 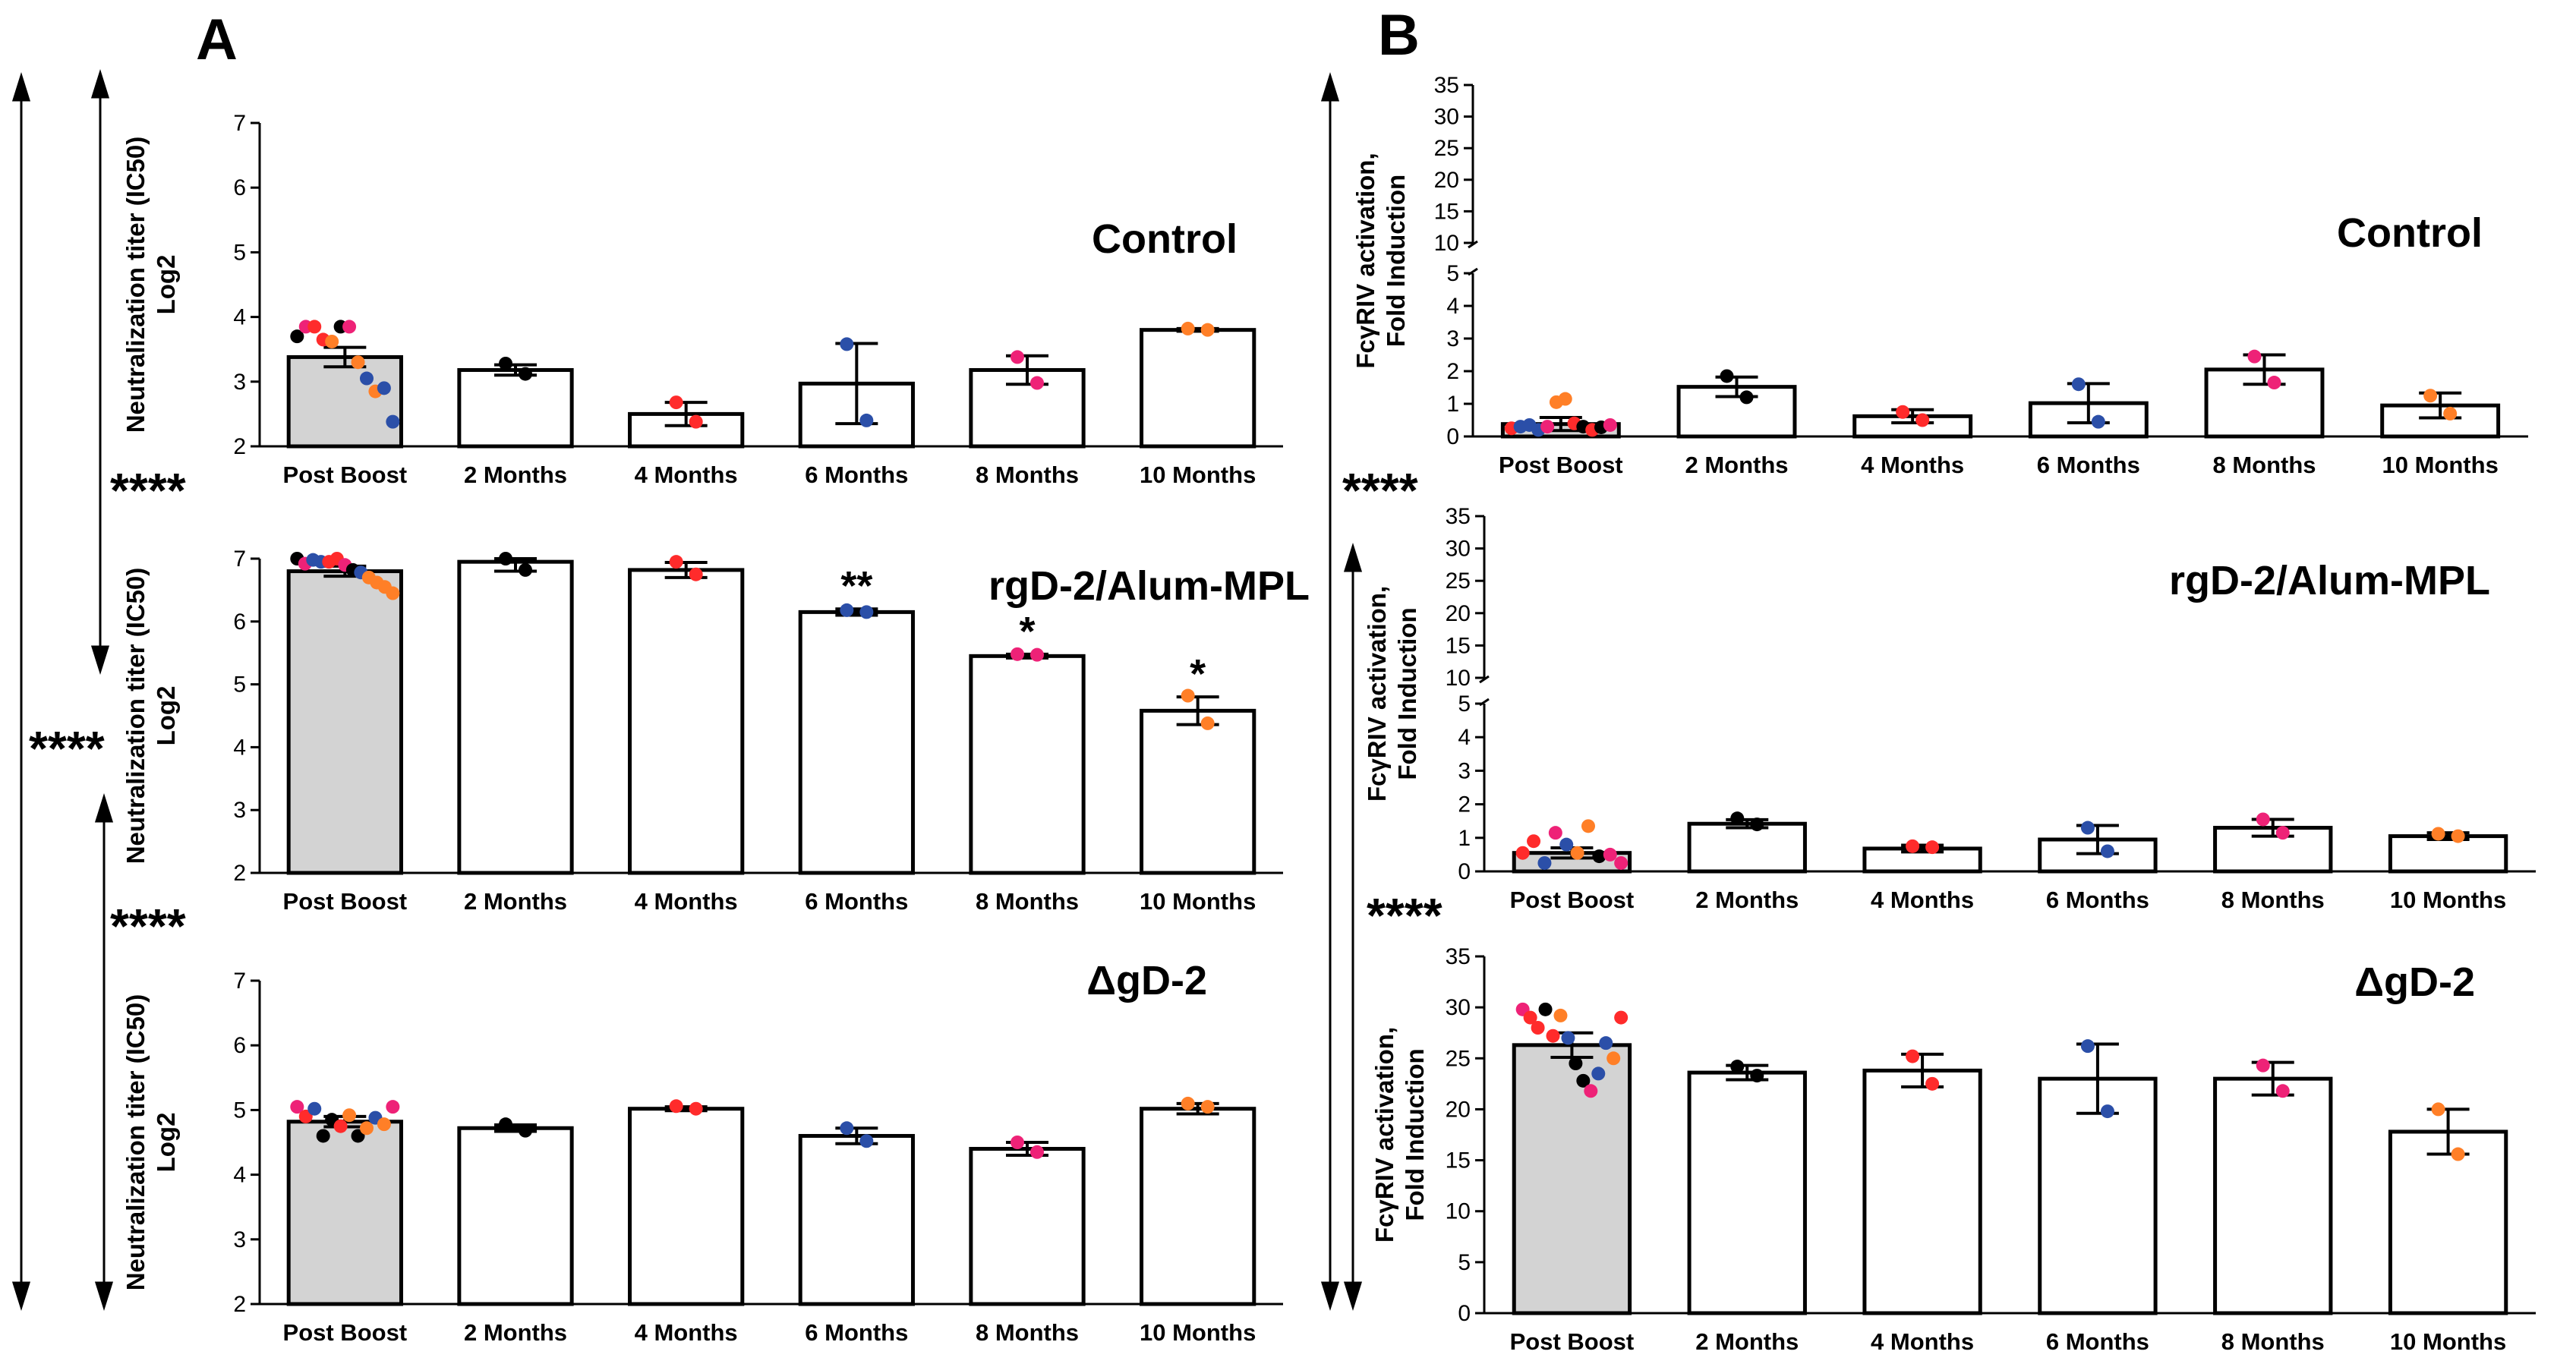 What do you see at coordinates (2273, 1195) in the screenshot?
I see `bar-8-months` at bounding box center [2273, 1195].